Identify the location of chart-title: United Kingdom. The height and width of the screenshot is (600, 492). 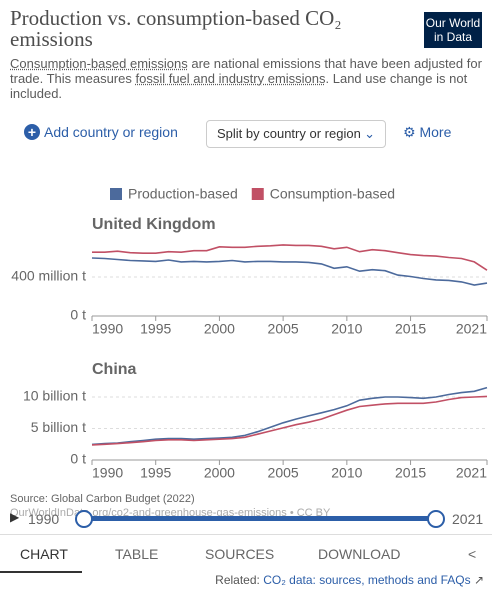
(154, 224).